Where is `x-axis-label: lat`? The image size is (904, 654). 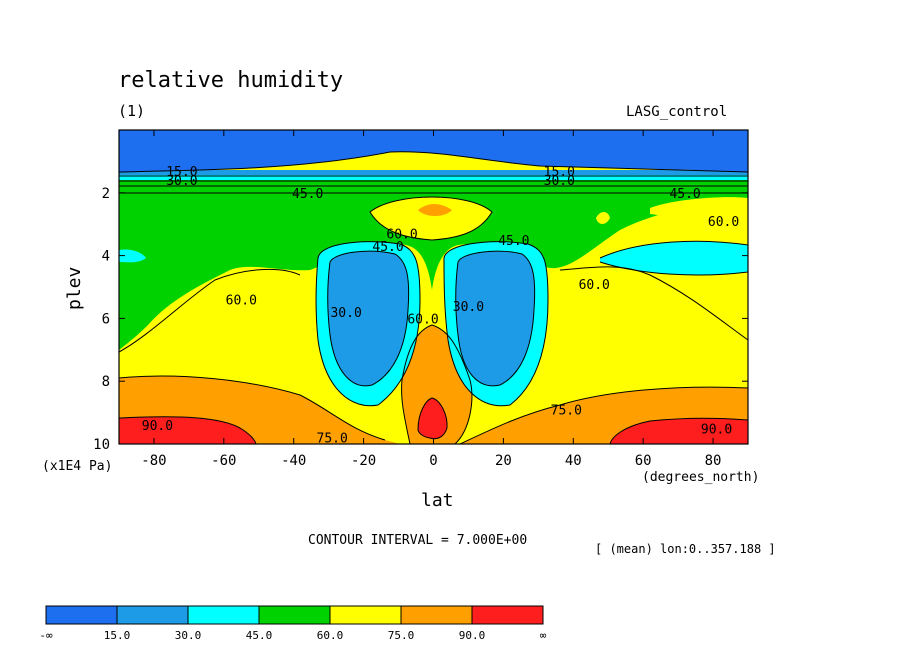 x-axis-label: lat is located at coordinates (437, 500).